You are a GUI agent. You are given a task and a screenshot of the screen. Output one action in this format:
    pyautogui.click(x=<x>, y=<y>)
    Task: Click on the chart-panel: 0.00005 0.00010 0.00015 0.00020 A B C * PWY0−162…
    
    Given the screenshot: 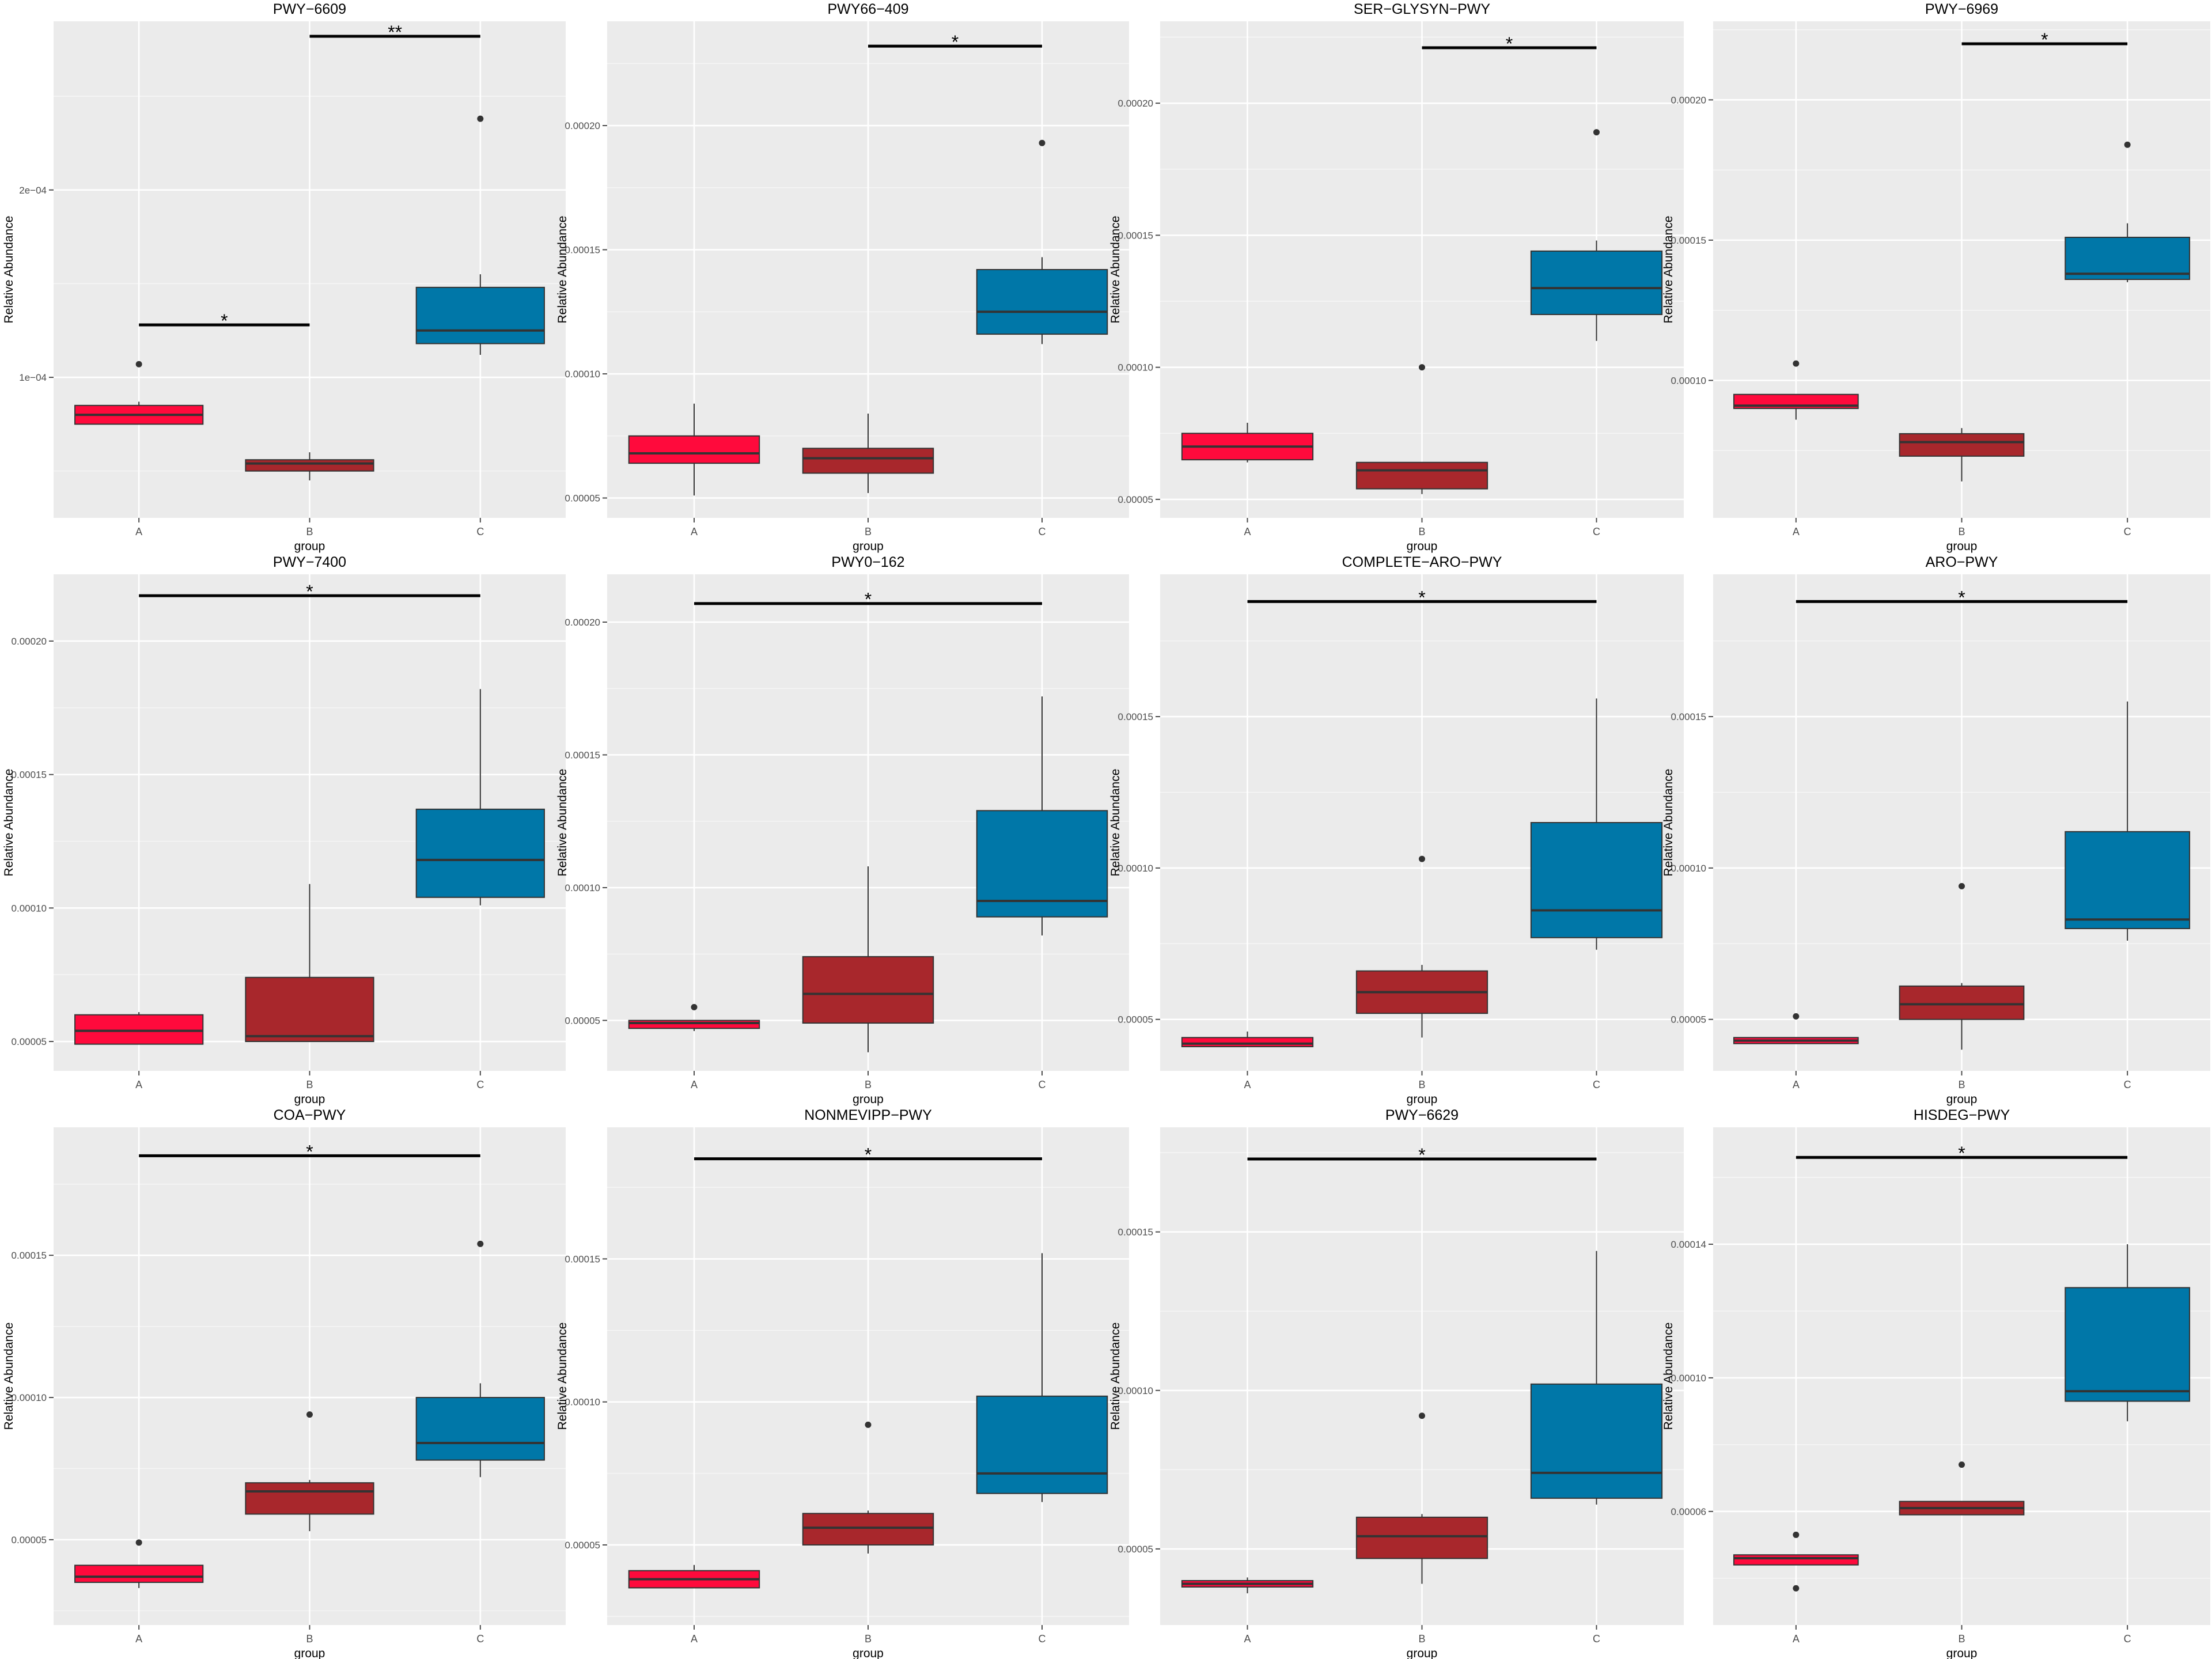 What is the action you would take?
    pyautogui.click(x=842, y=830)
    